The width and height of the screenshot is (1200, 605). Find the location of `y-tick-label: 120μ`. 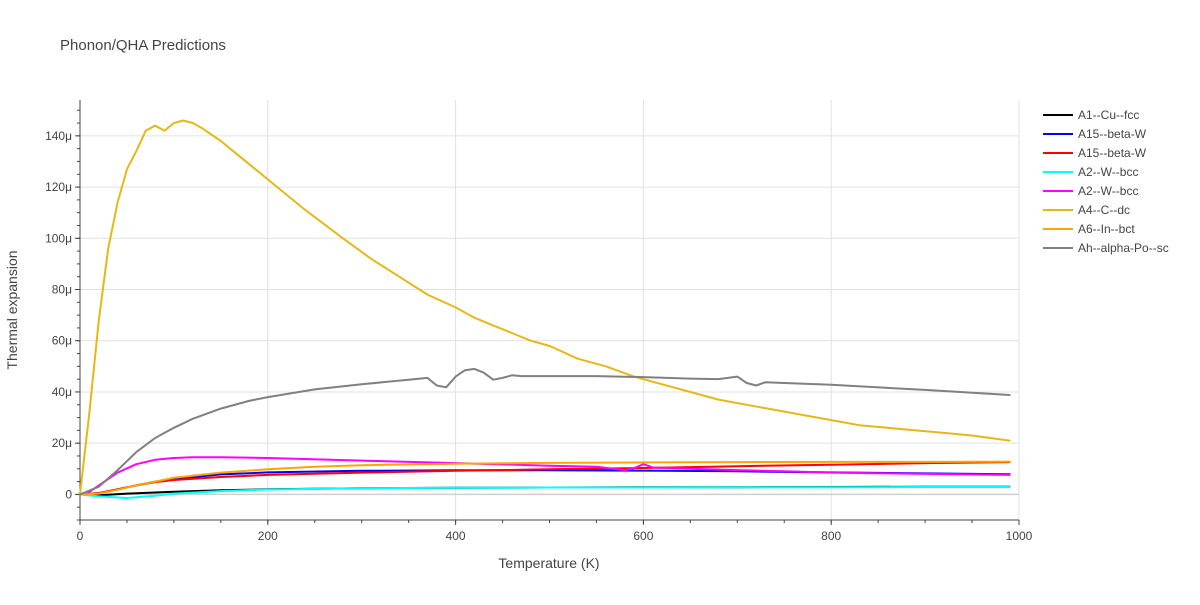

y-tick-label: 120μ is located at coordinates (58, 187).